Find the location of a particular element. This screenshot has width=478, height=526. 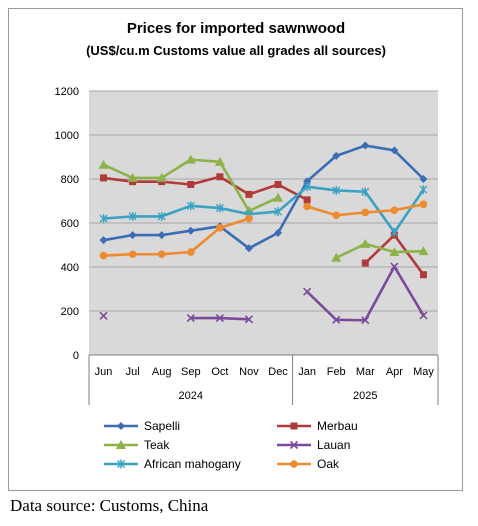

series-african-mahogany is located at coordinates (263, 209).